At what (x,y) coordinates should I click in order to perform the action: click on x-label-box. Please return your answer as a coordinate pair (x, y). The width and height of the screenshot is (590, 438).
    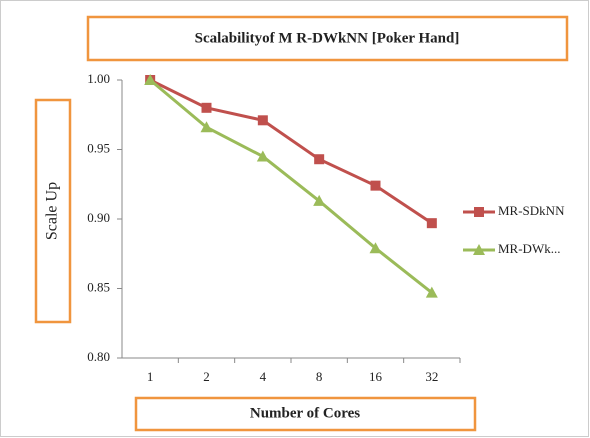
    Looking at the image, I should click on (305, 414).